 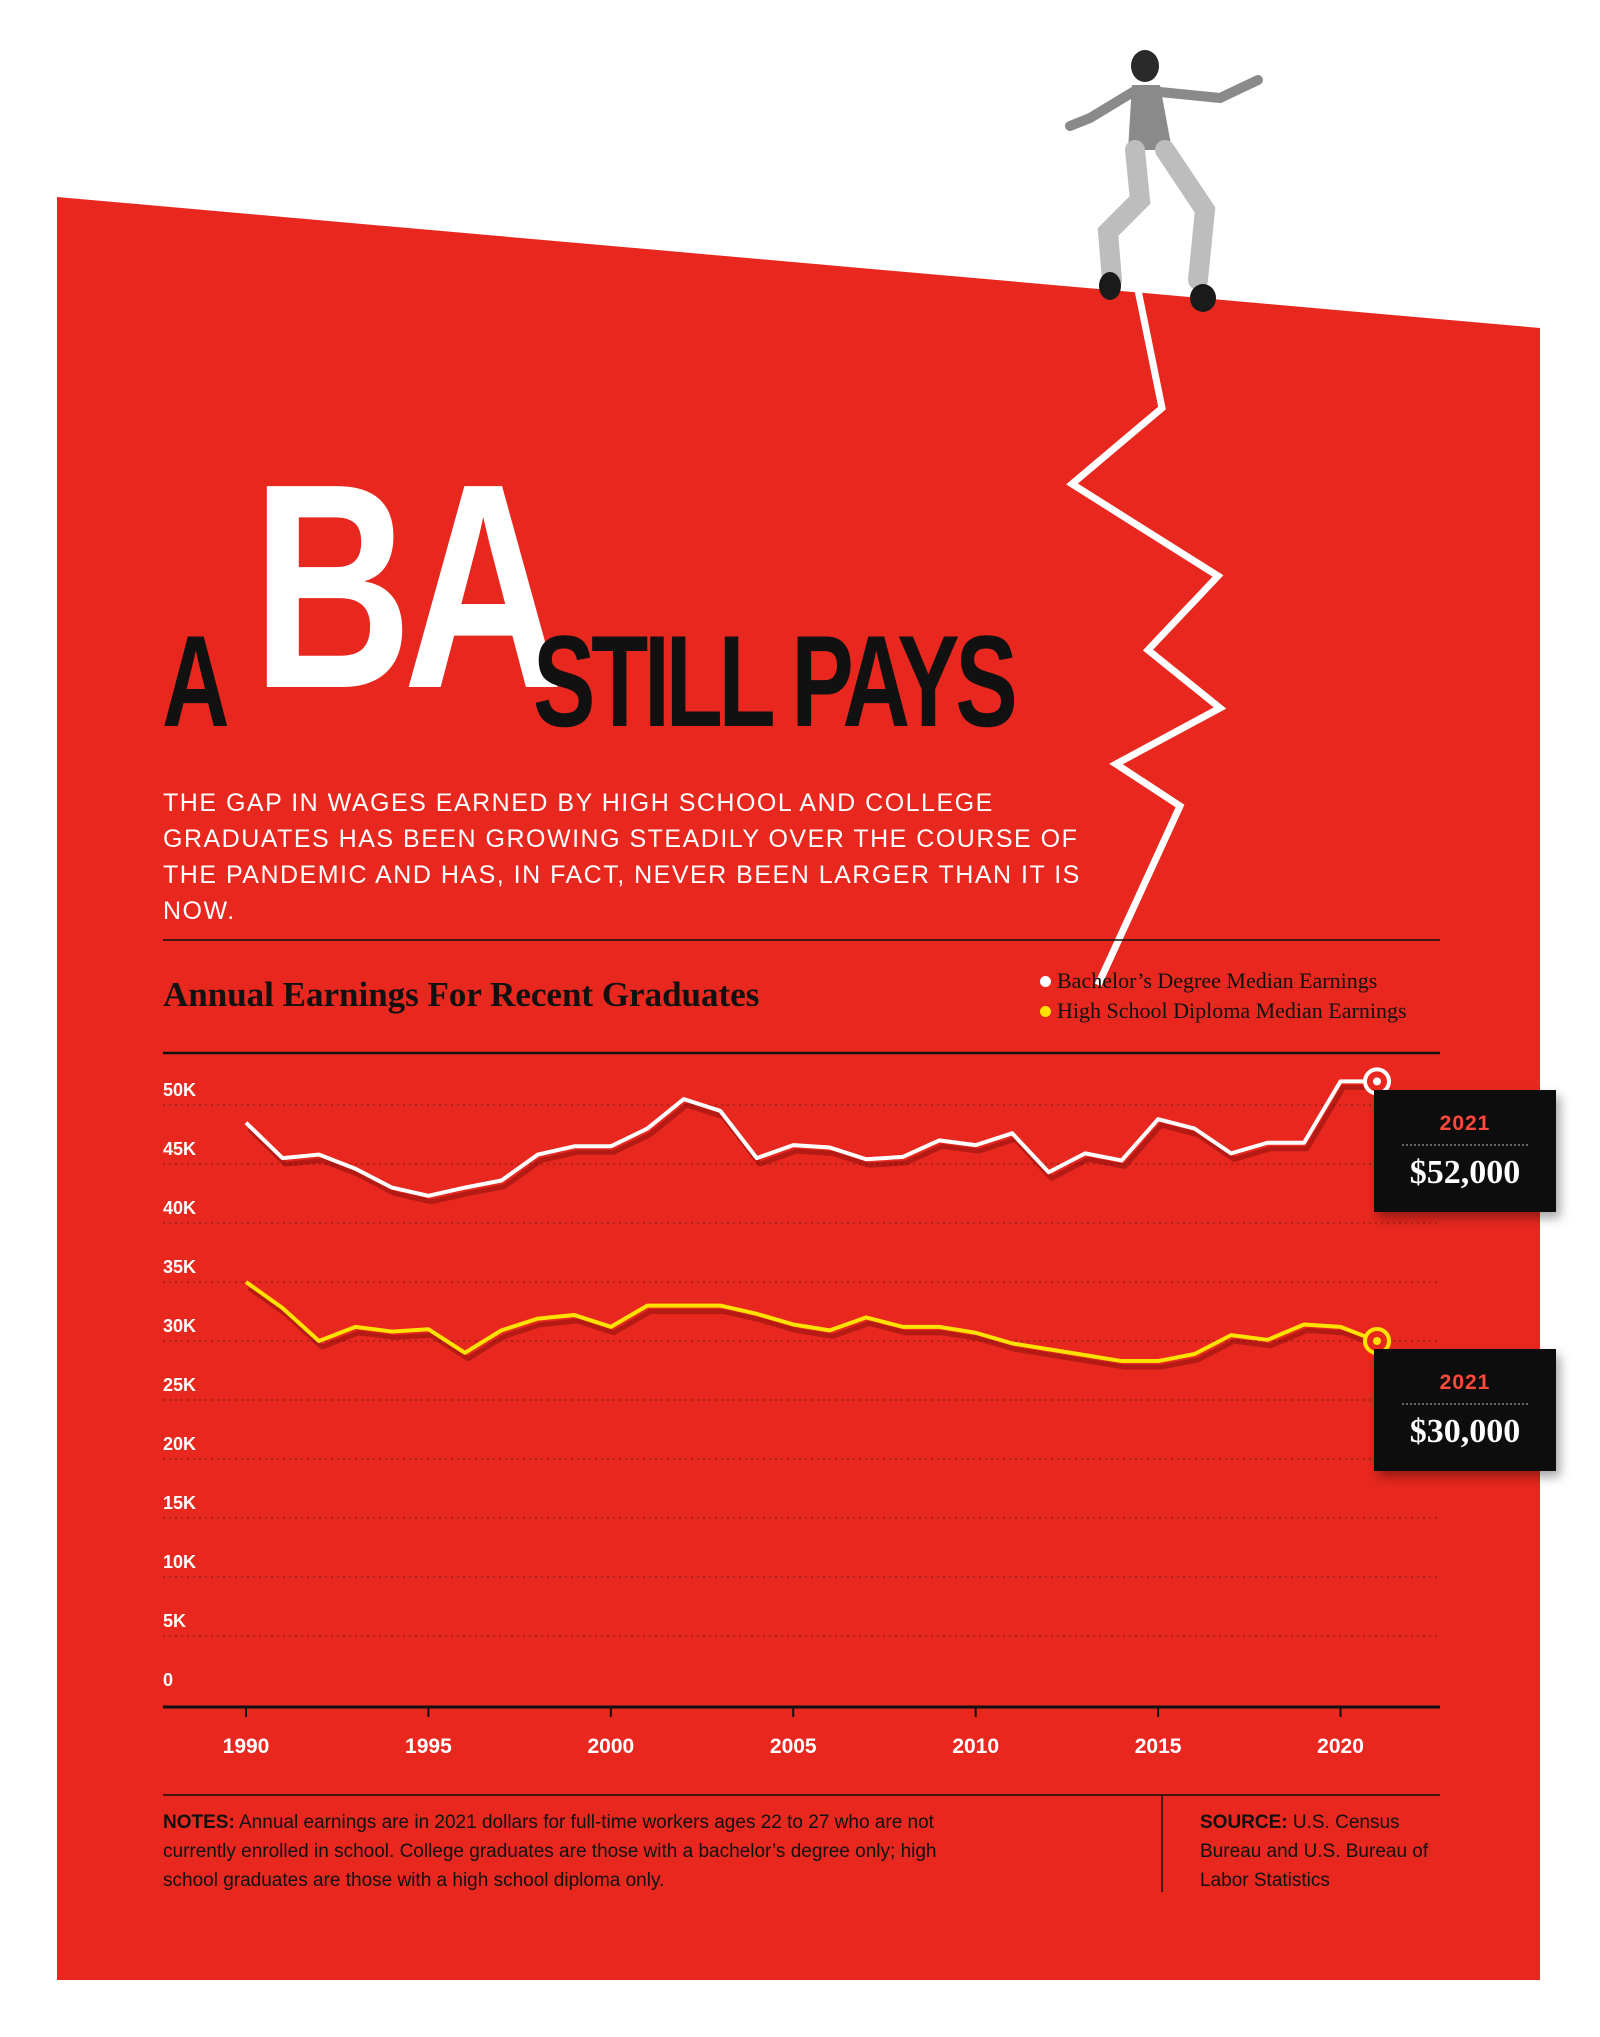 I want to click on y-tick-label: 5K, so click(x=174, y=1621).